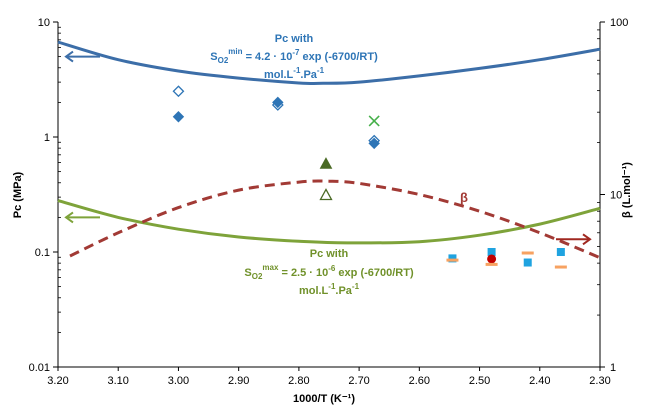 The image size is (646, 409). I want to click on green-annotation-line2: SO2max = 2.5 · 10-6 exp (-6700/RT), so click(329, 272).